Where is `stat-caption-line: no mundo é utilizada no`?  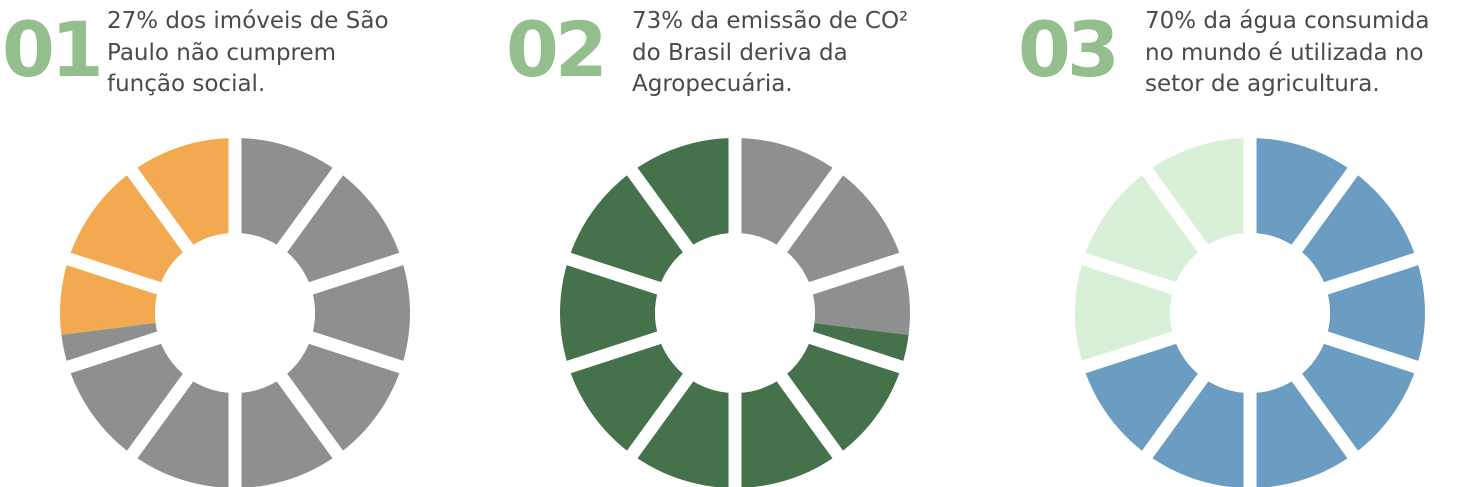 stat-caption-line: no mundo é utilizada no is located at coordinates (1284, 52).